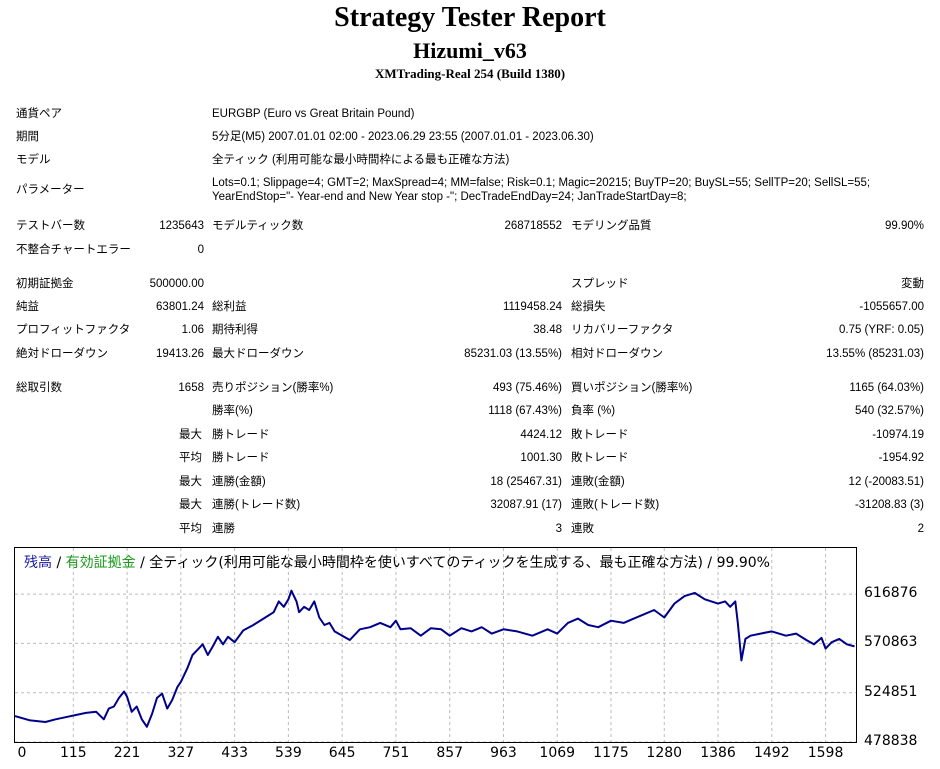 This screenshot has width=940, height=769. Describe the element at coordinates (191, 388) in the screenshot. I see `total-trades-value: 1658` at that location.